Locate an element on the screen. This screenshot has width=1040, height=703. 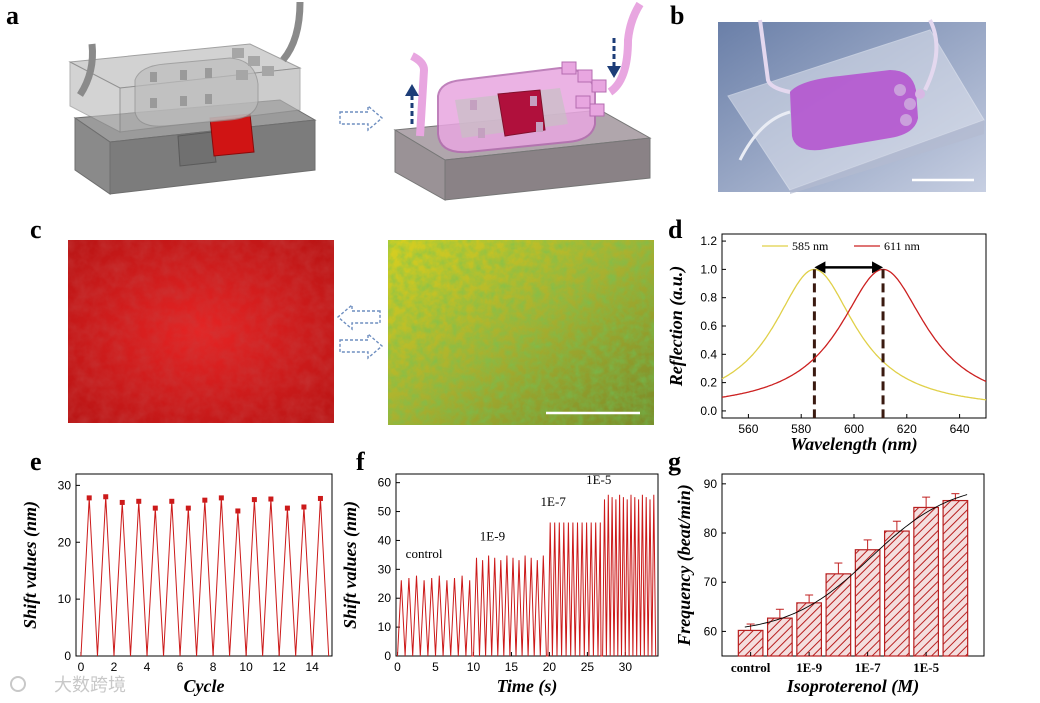
annotation-label: 1E-7 is located at coordinates (554, 501).